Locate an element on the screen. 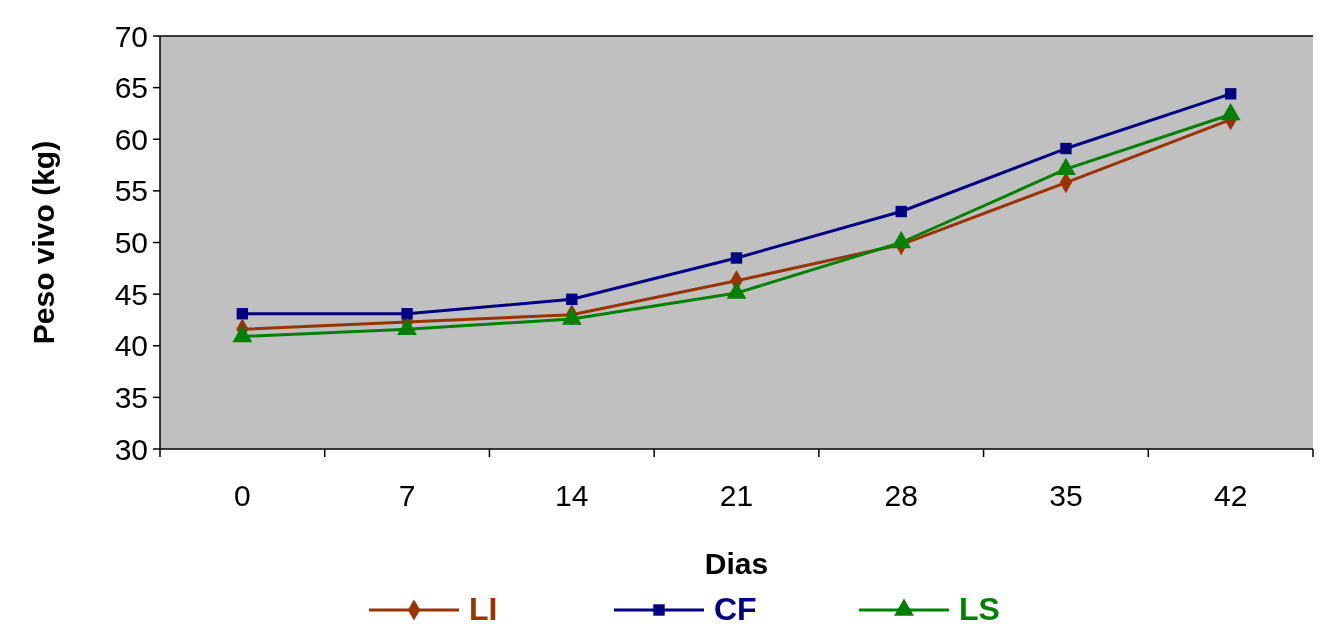 The width and height of the screenshot is (1329, 637). x-tick-label: 28 is located at coordinates (901, 495).